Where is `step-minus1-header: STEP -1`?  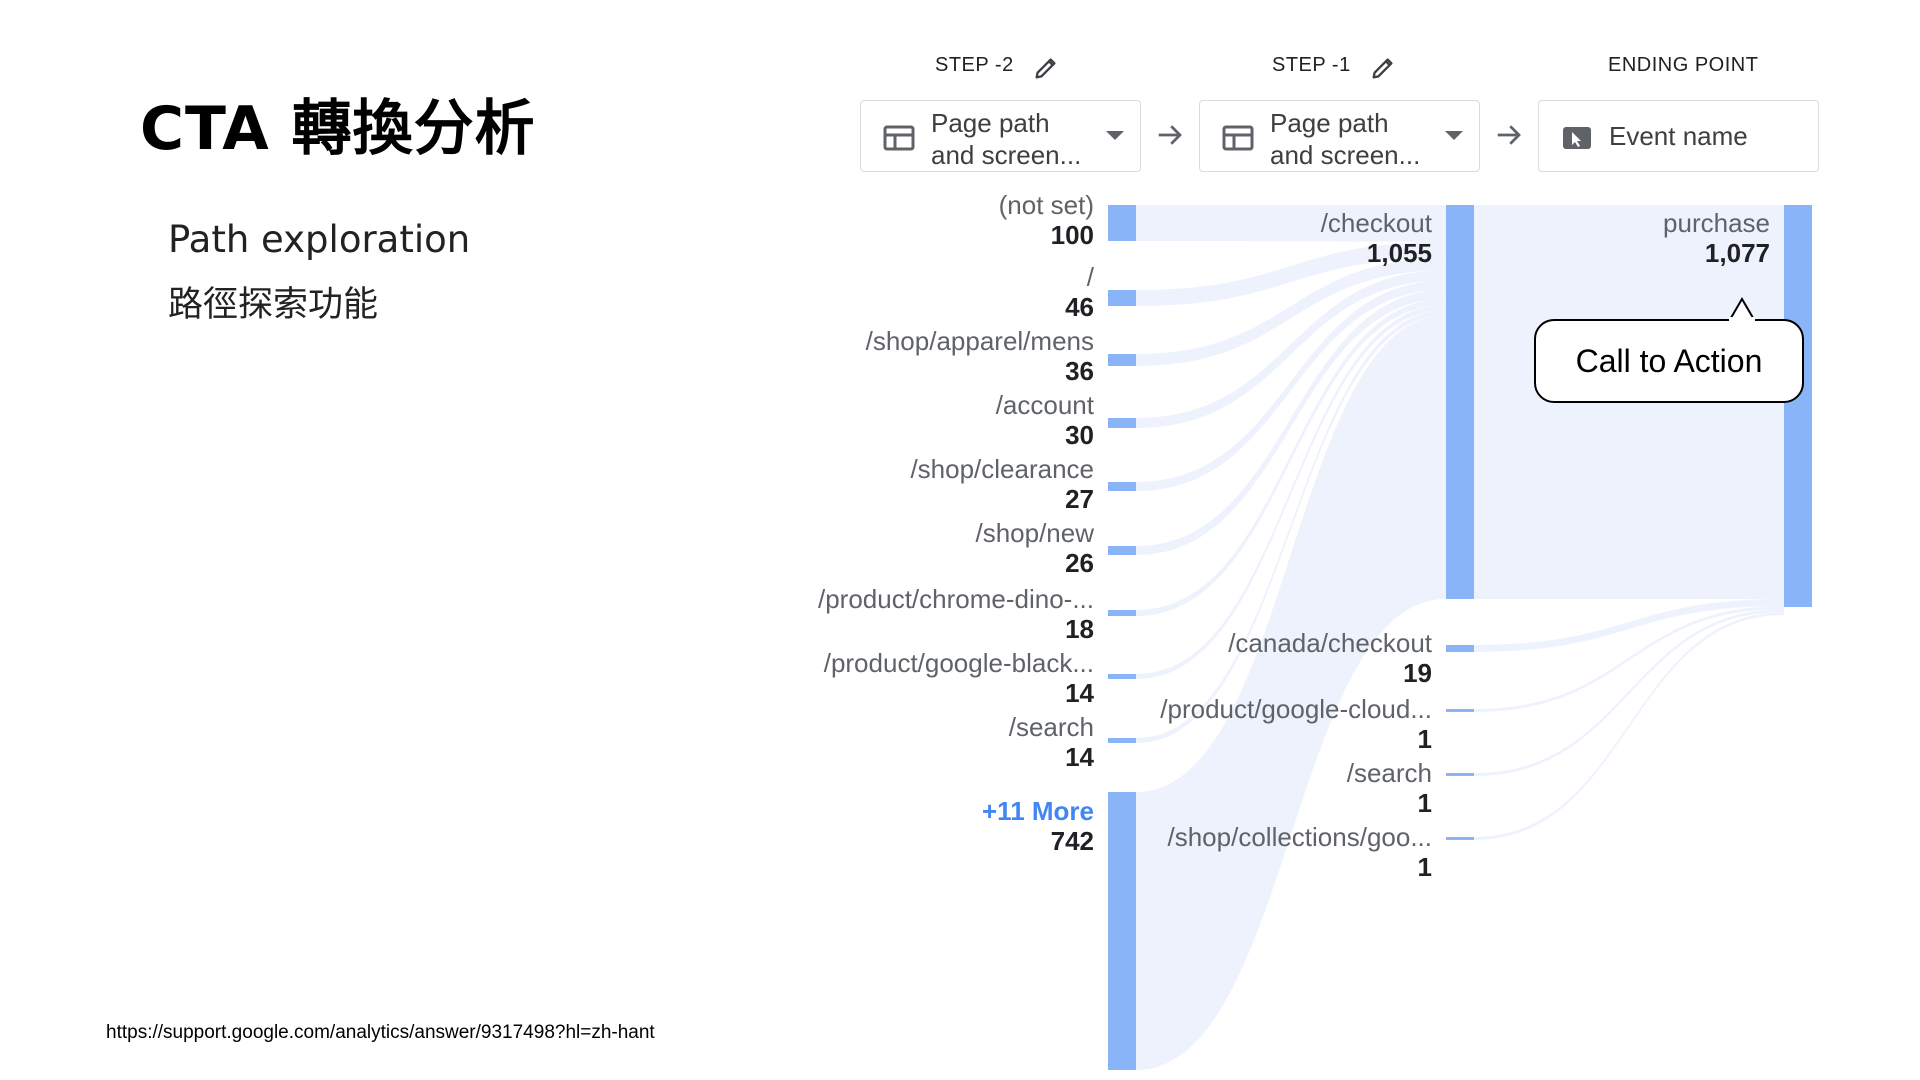 step-minus1-header: STEP -1 is located at coordinates (1311, 65).